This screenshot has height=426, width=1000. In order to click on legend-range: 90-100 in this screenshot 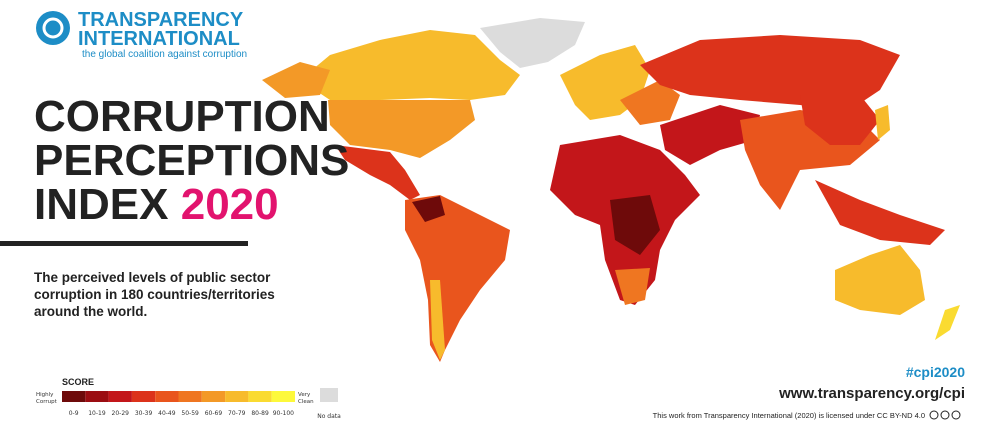, I will do `click(283, 413)`.